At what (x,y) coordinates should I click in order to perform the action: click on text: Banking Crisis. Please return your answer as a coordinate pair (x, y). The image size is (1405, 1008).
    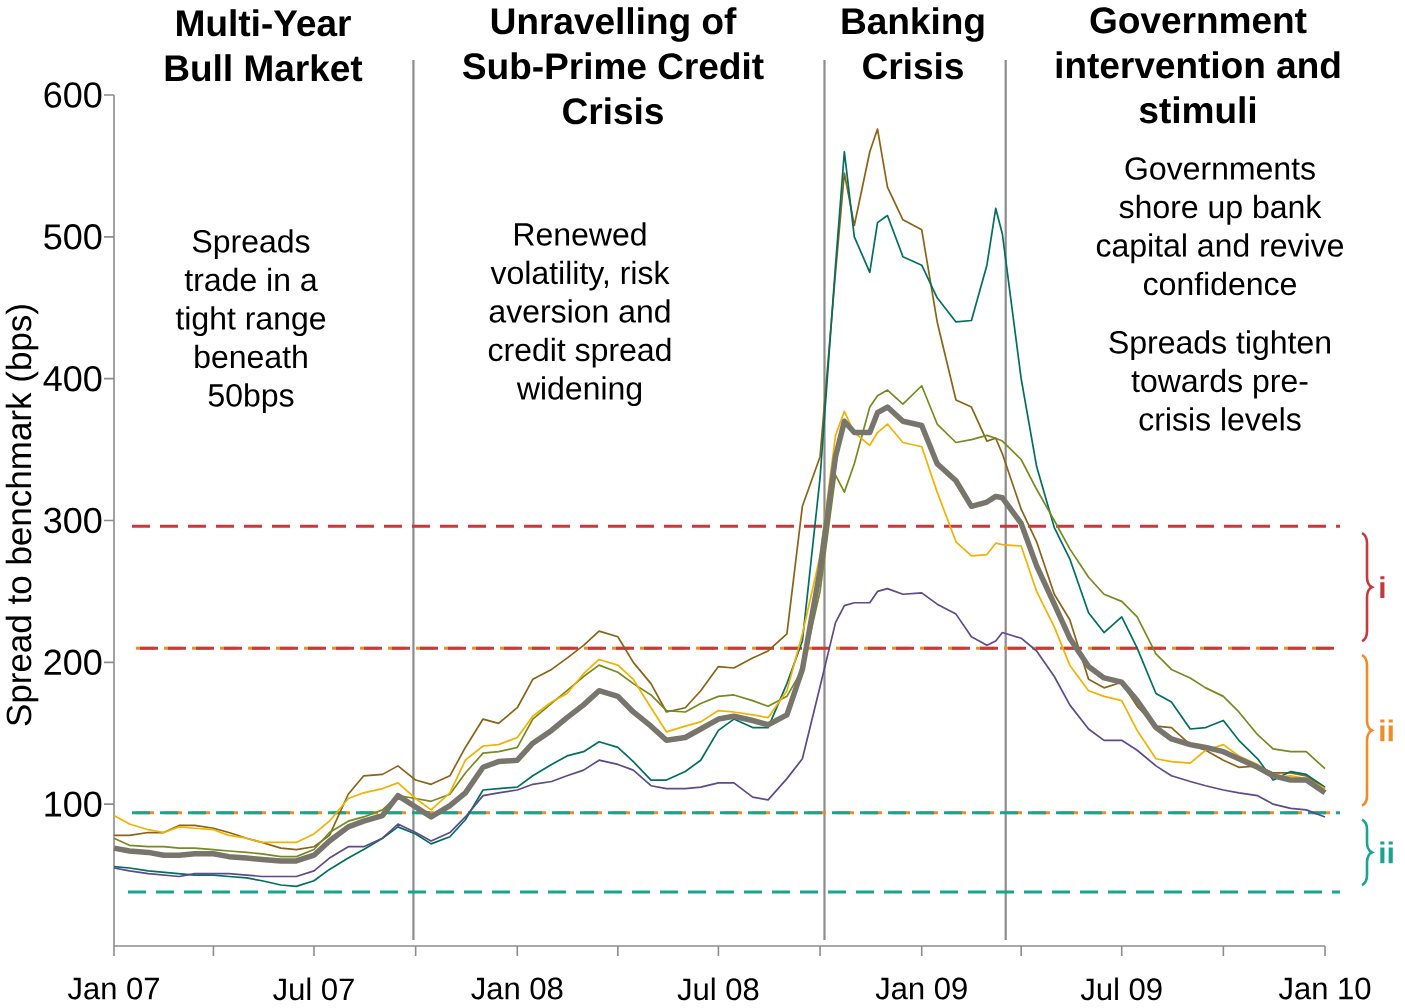
    Looking at the image, I should click on (913, 43).